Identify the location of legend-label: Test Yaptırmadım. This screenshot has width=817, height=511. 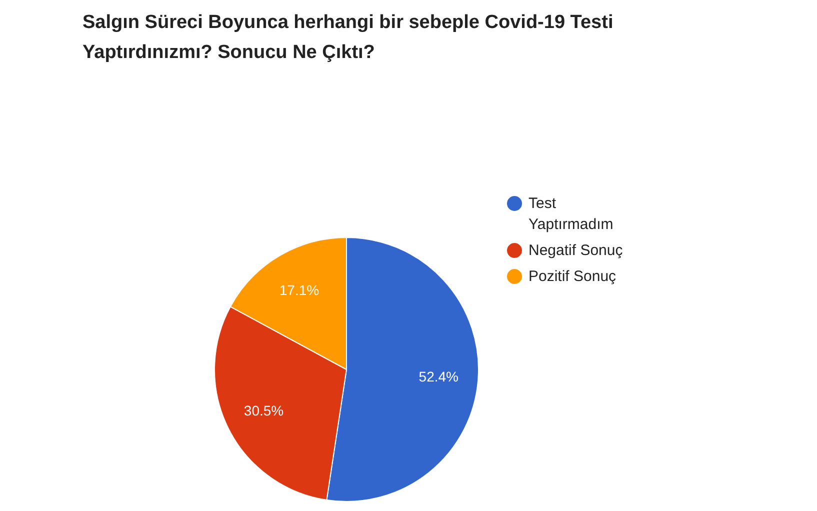
(571, 214).